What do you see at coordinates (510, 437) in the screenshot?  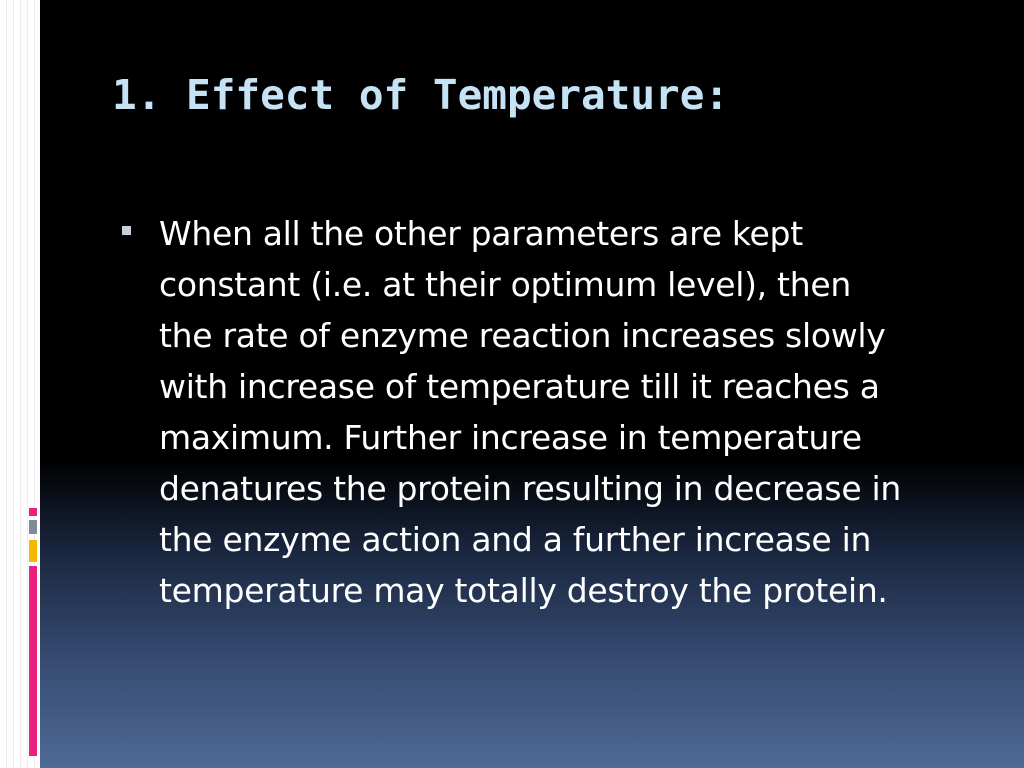 I see `bullet-line: maximum. Further increase in temperature` at bounding box center [510, 437].